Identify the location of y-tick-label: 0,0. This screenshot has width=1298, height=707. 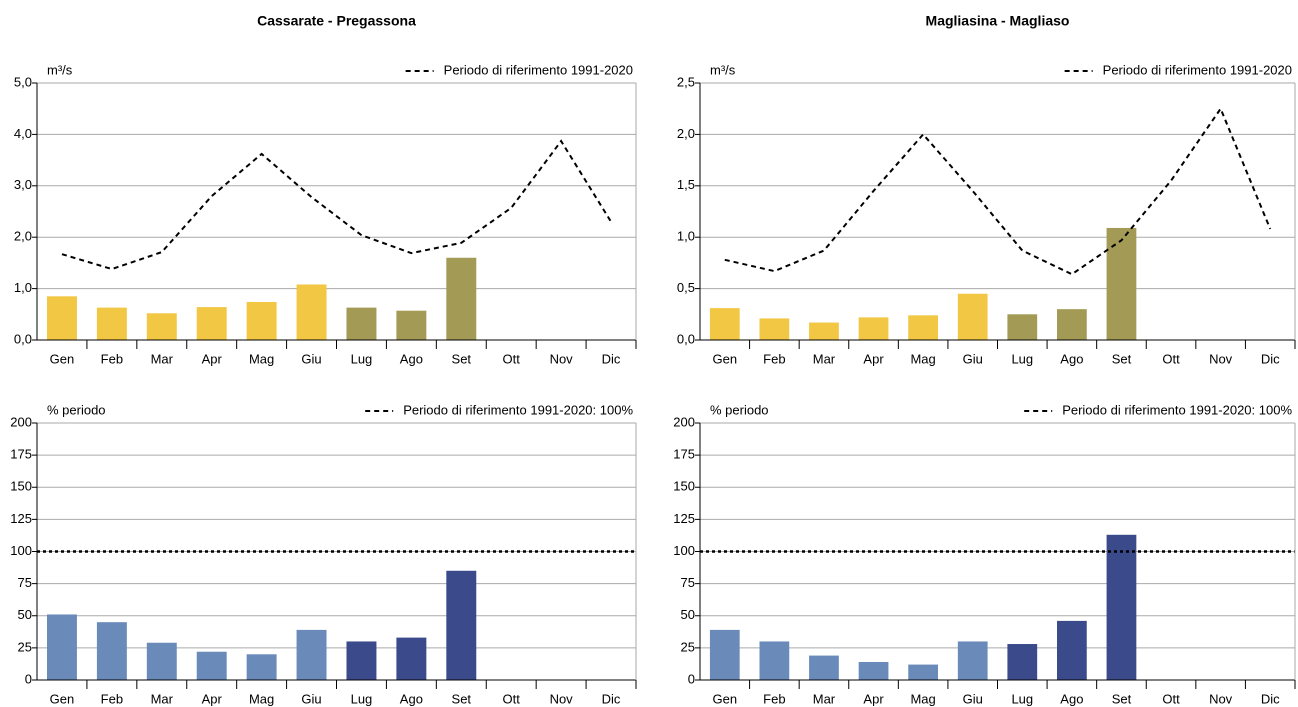
(686, 338).